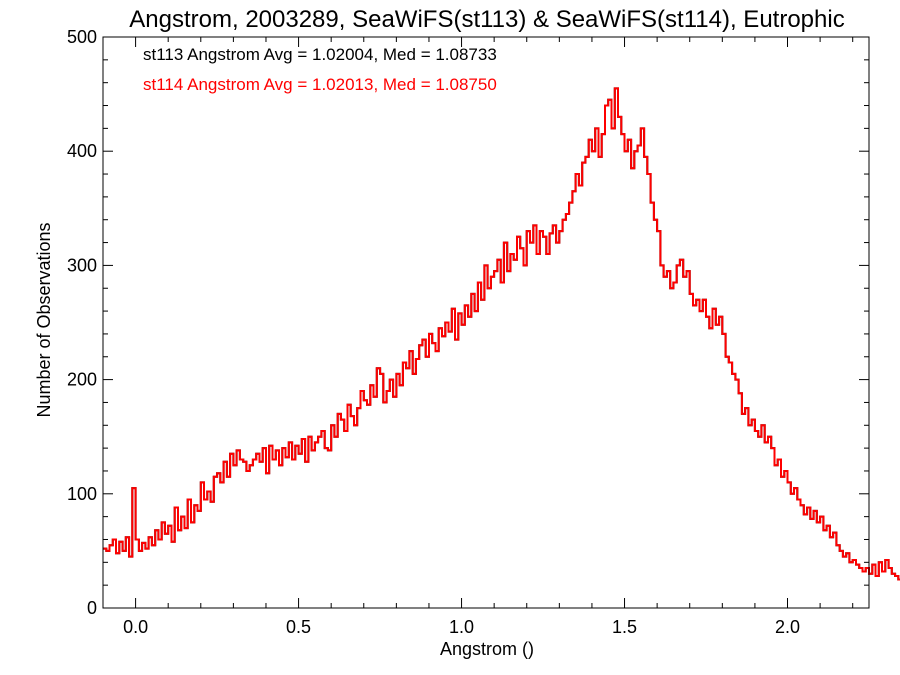  I want to click on y-tick-label: 0, so click(92, 608).